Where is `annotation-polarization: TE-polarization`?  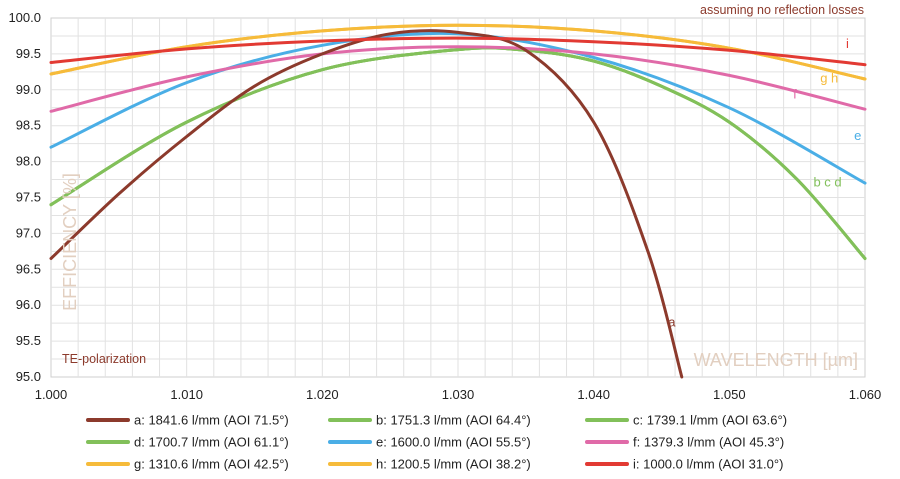
annotation-polarization: TE-polarization is located at coordinates (104, 359).